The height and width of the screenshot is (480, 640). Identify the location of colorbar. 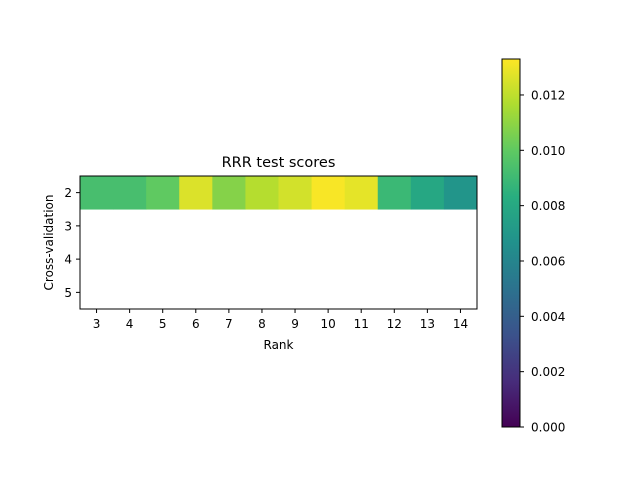
(511, 243).